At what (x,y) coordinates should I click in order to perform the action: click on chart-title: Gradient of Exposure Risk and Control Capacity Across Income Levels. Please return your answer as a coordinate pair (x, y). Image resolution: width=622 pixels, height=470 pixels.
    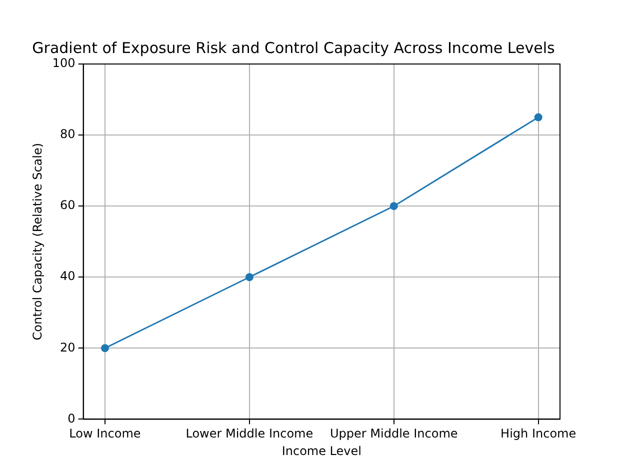
    Looking at the image, I should click on (294, 47).